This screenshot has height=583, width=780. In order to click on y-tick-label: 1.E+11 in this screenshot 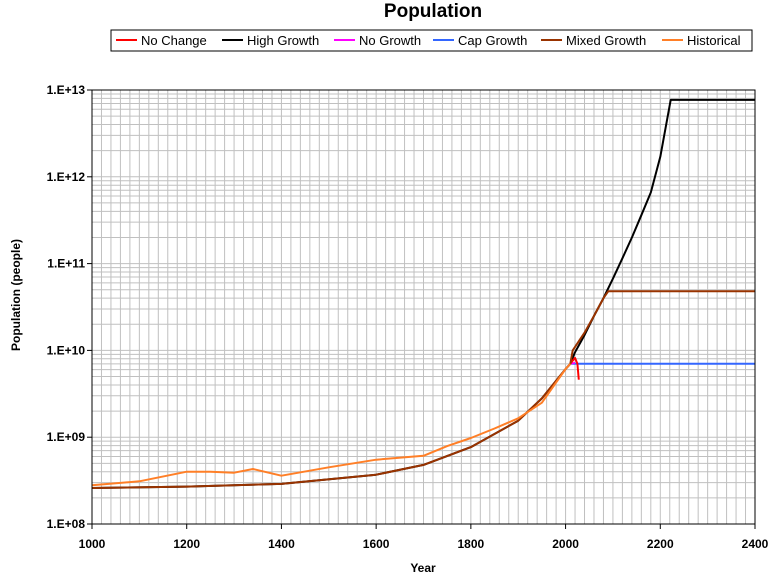, I will do `click(66, 264)`.